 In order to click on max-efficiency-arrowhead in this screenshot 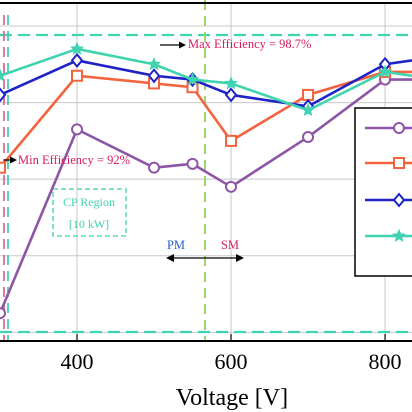, I will do `click(182, 45)`.